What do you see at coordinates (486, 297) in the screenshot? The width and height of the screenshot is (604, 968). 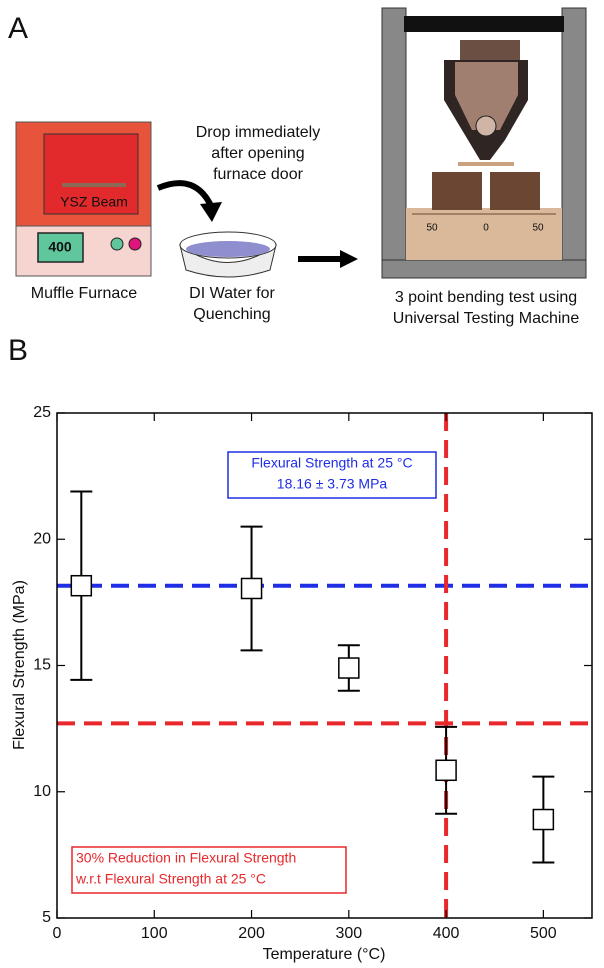 I see `test-label: 3 point bending test using` at bounding box center [486, 297].